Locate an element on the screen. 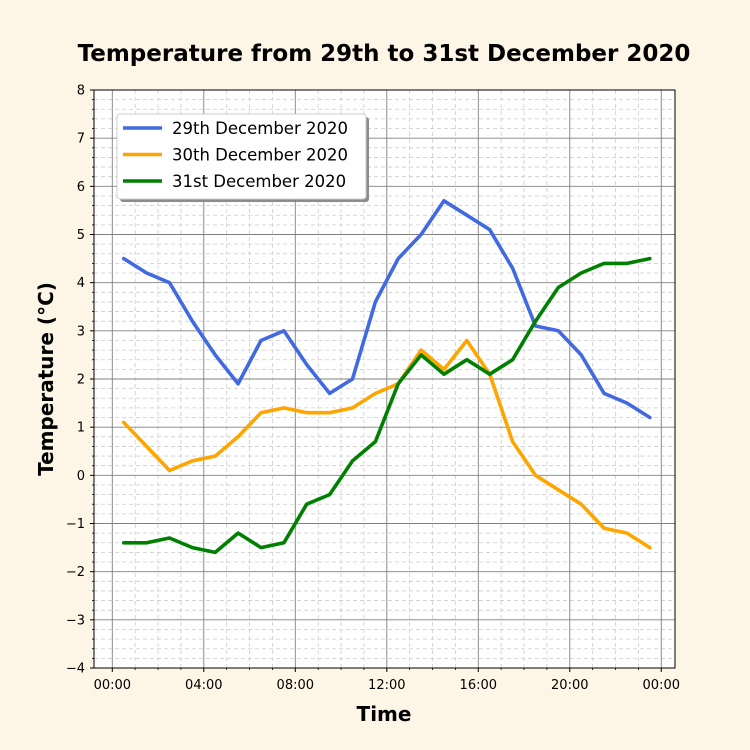 The width and height of the screenshot is (750, 750). y-tick-label: 2 is located at coordinates (81, 380).